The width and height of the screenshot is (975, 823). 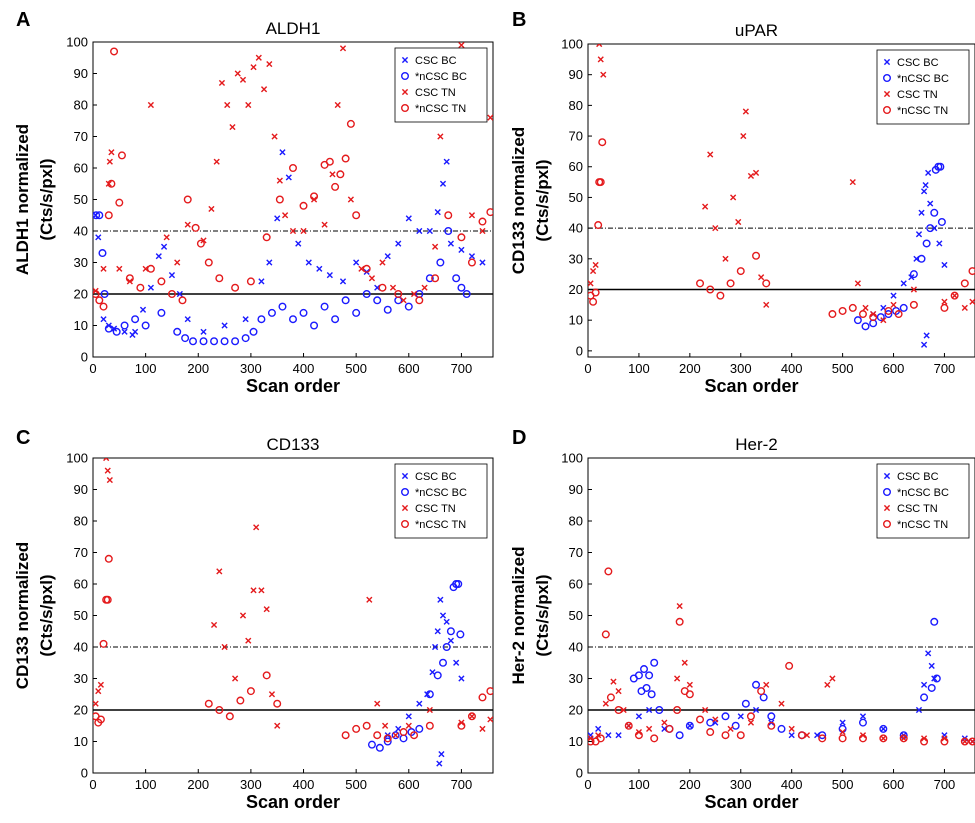 What do you see at coordinates (405, 524) in the screenshot?
I see `legend-circle-marker-icon` at bounding box center [405, 524].